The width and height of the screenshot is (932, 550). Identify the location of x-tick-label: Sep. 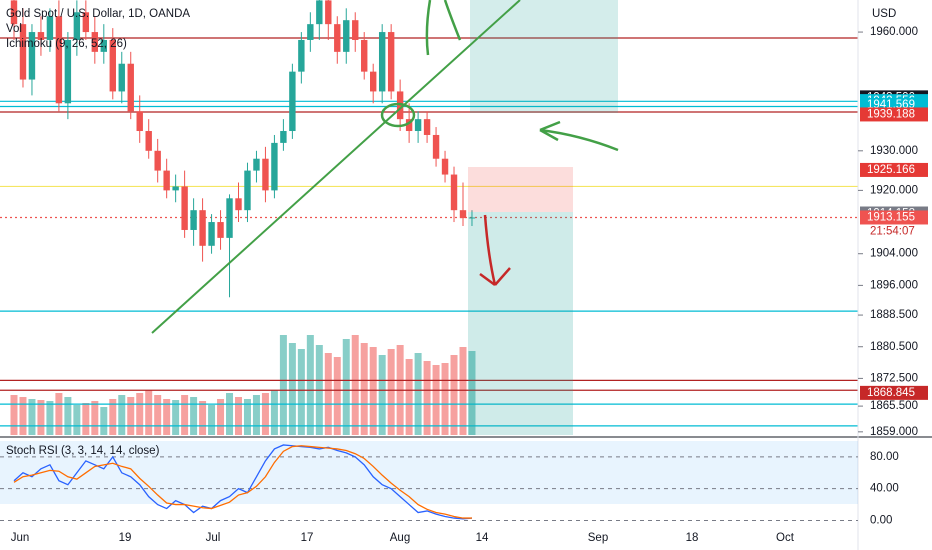
(598, 538).